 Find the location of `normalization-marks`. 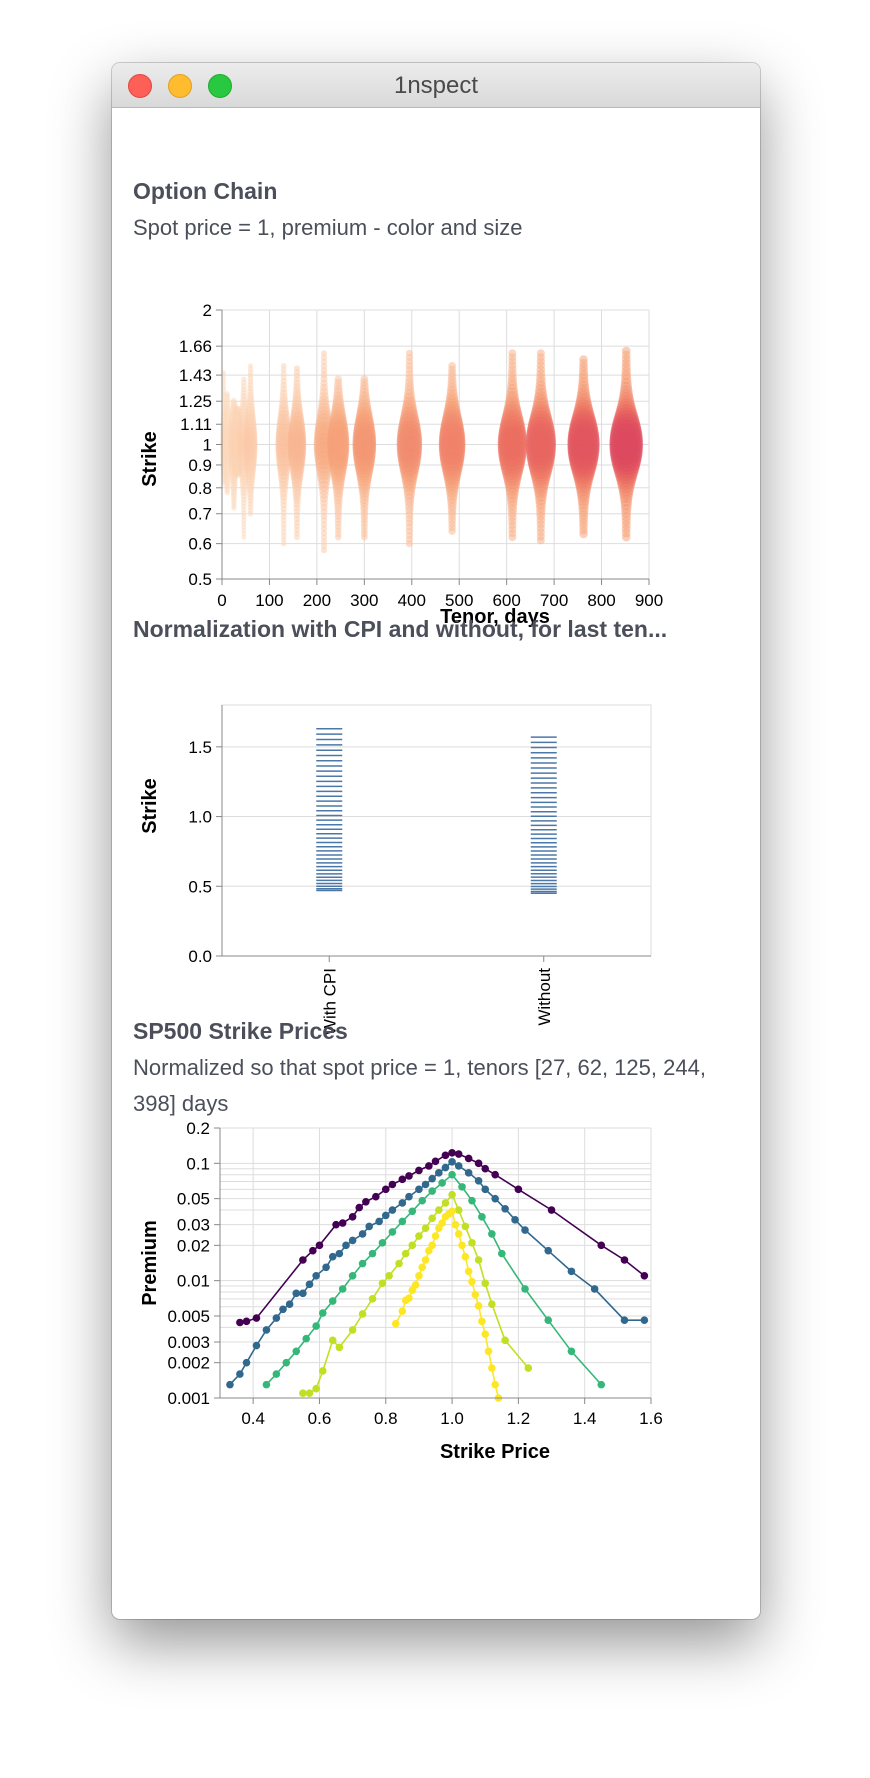

normalization-marks is located at coordinates (436, 810).